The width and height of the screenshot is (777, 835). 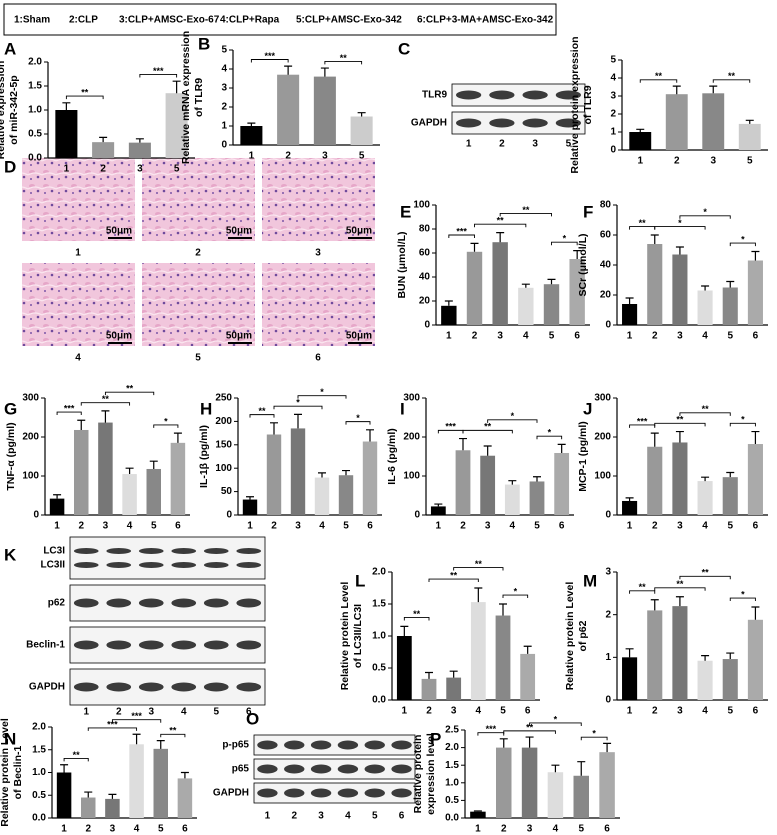 What do you see at coordinates (47, 687) in the screenshot?
I see `blot-row-label: GAPDH` at bounding box center [47, 687].